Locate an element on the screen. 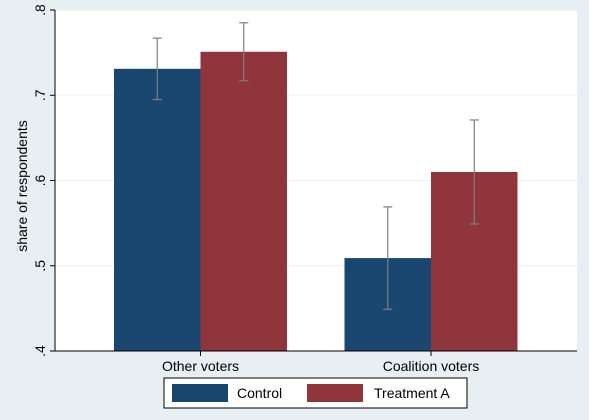 This screenshot has height=420, width=589. legend-label: Control is located at coordinates (259, 393).